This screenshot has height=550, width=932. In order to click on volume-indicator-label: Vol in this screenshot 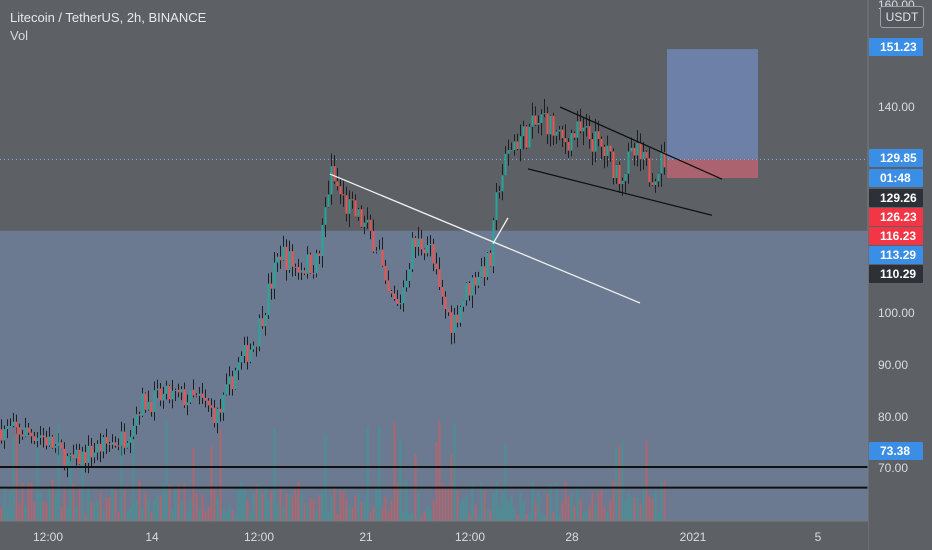, I will do `click(19, 35)`.